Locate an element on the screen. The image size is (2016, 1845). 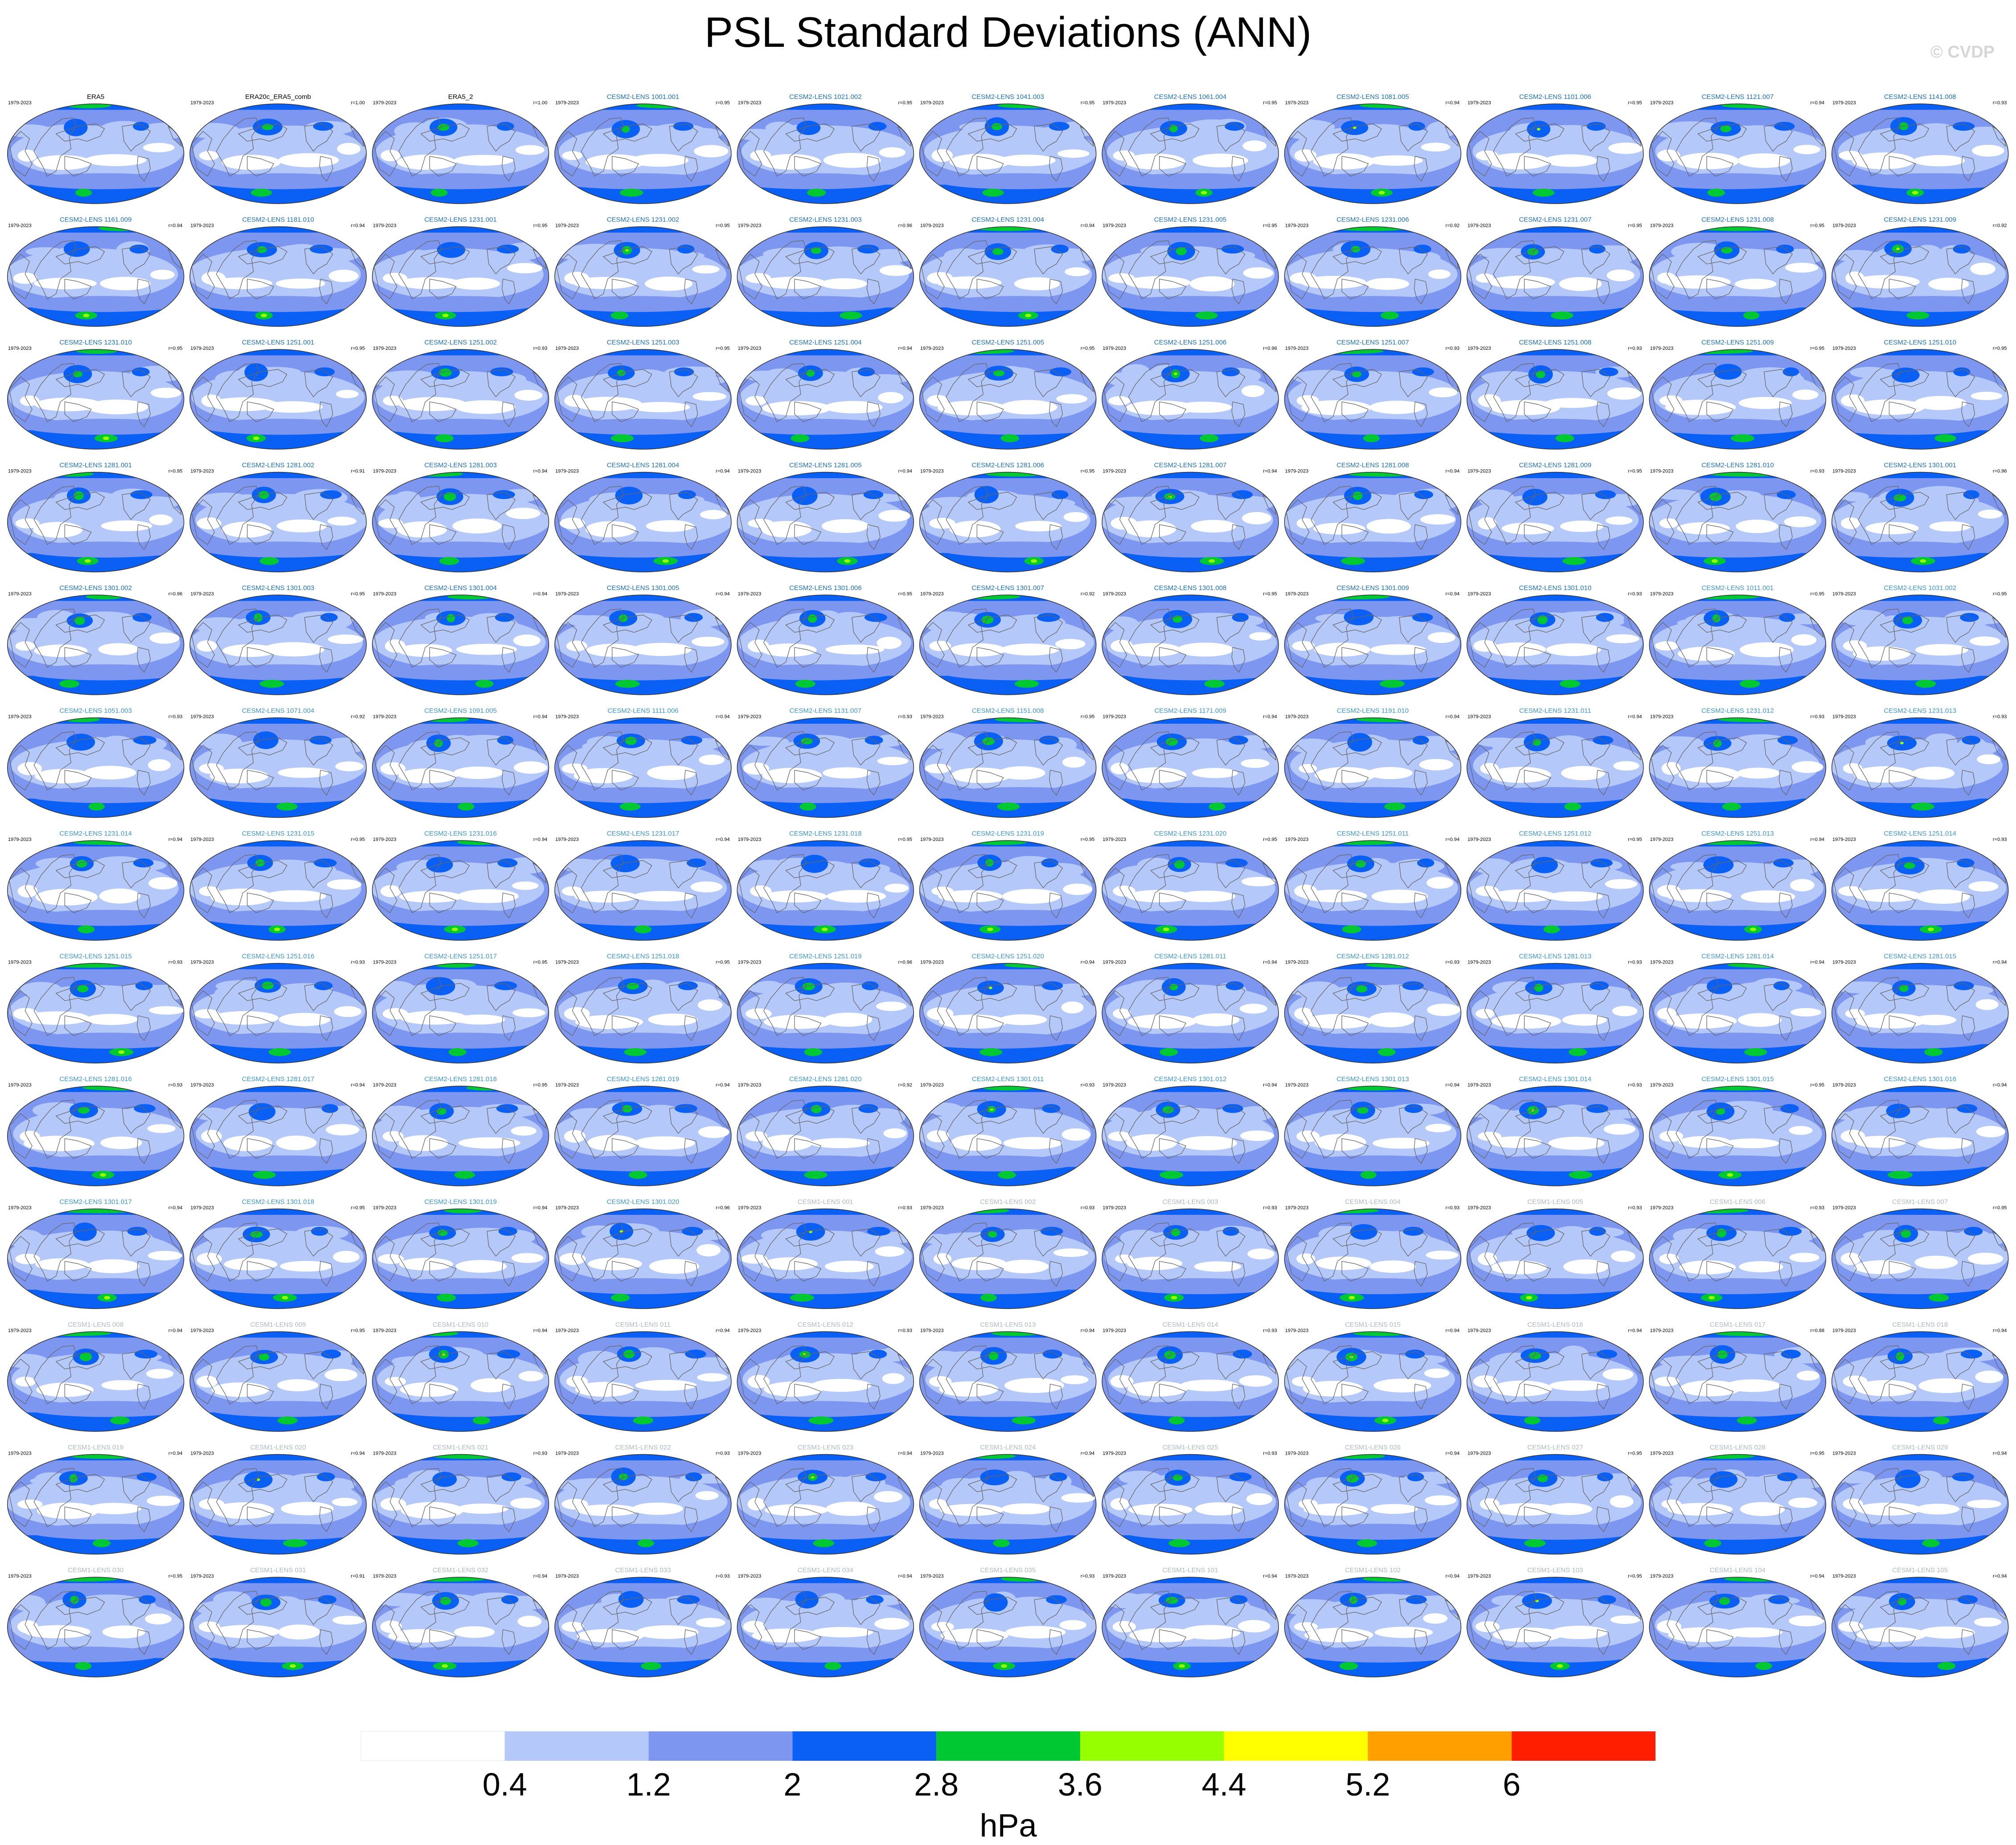
panel-title: CESM2-LENS 1301.001 is located at coordinates (1920, 466).